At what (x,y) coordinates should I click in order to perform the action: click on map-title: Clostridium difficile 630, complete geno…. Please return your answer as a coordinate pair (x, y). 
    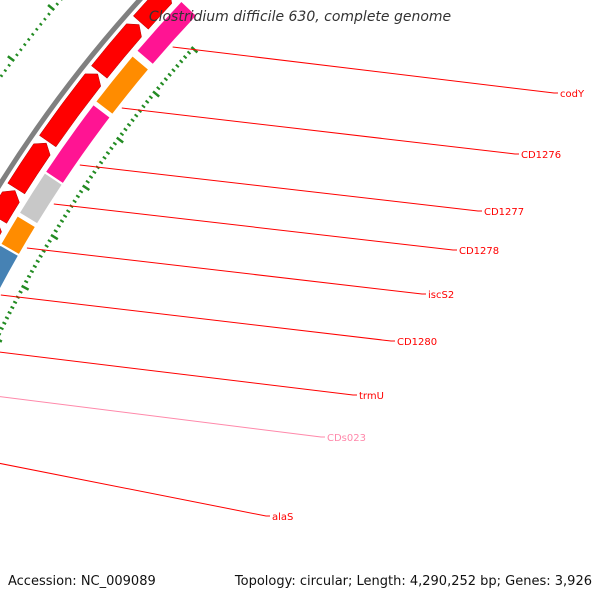
    Looking at the image, I should click on (300, 17).